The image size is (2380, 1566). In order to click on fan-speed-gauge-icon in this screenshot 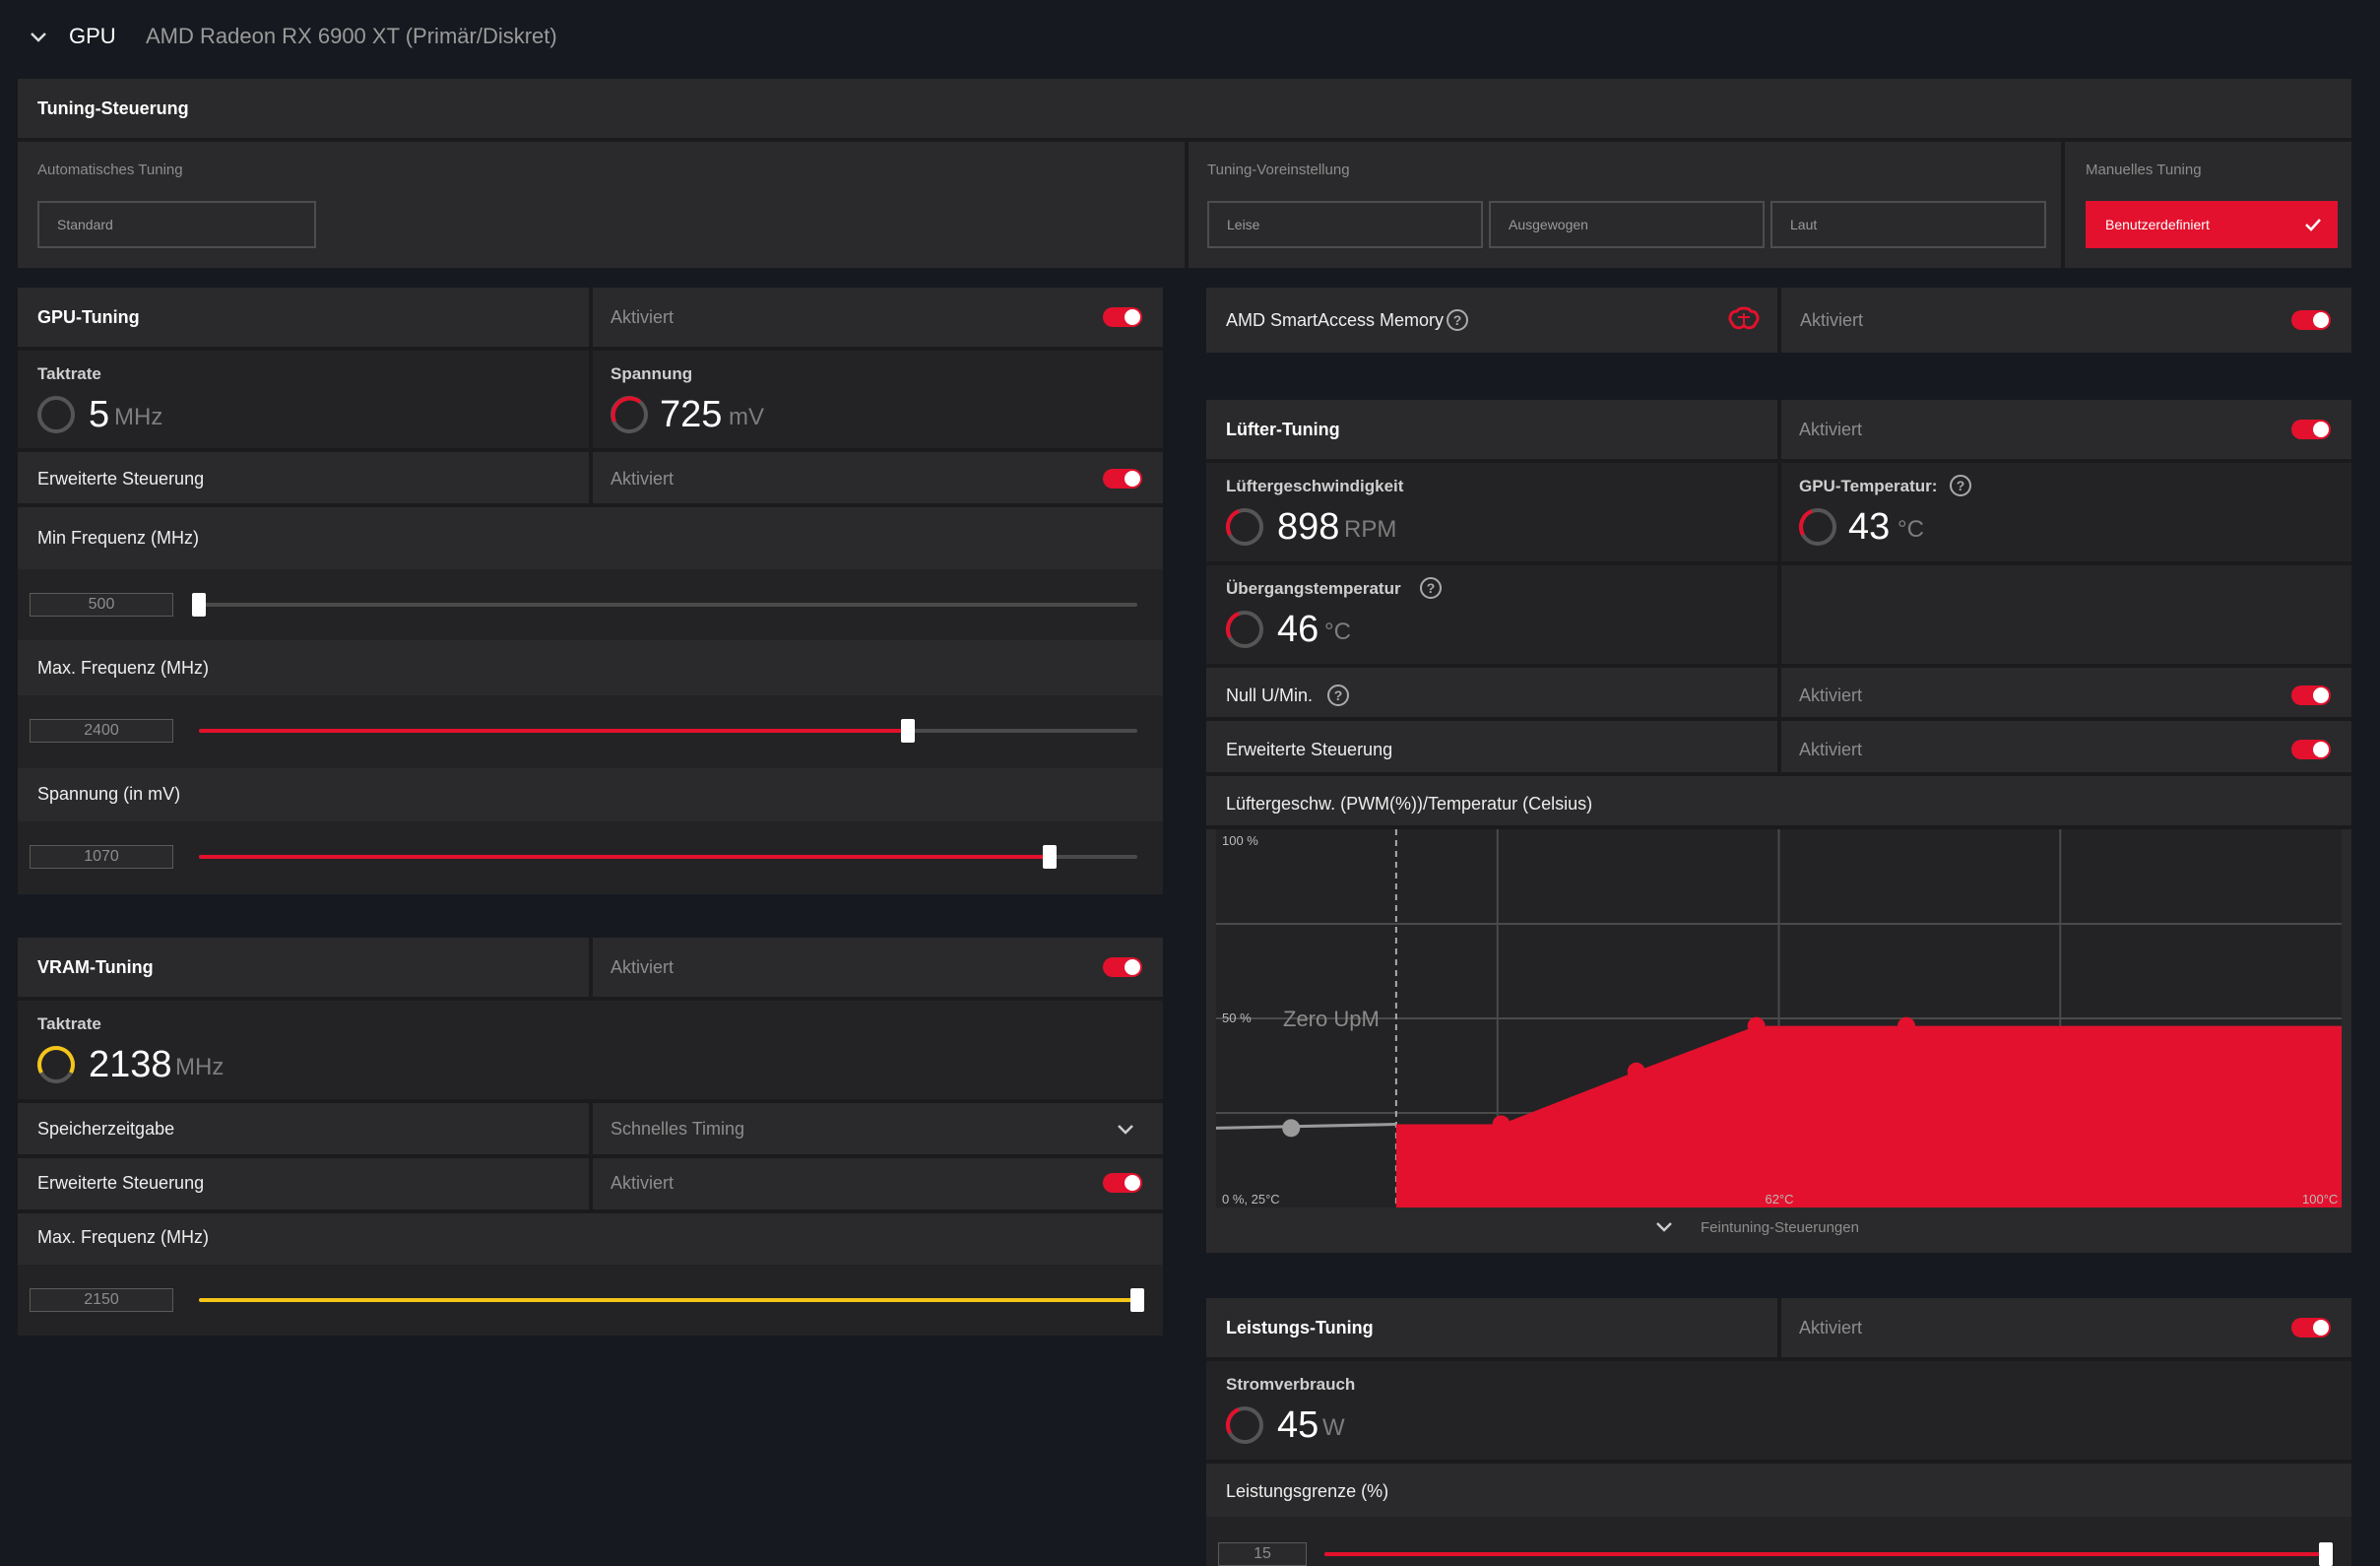, I will do `click(1244, 527)`.